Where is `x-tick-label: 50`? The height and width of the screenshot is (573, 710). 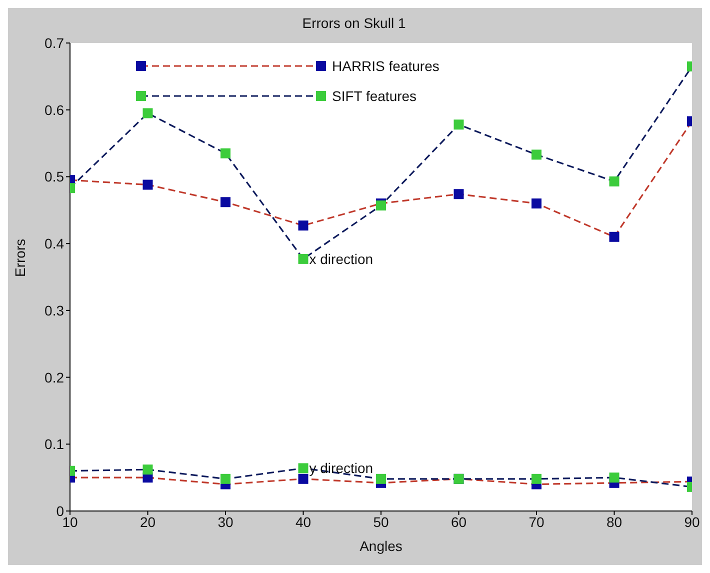 x-tick-label: 50 is located at coordinates (381, 522).